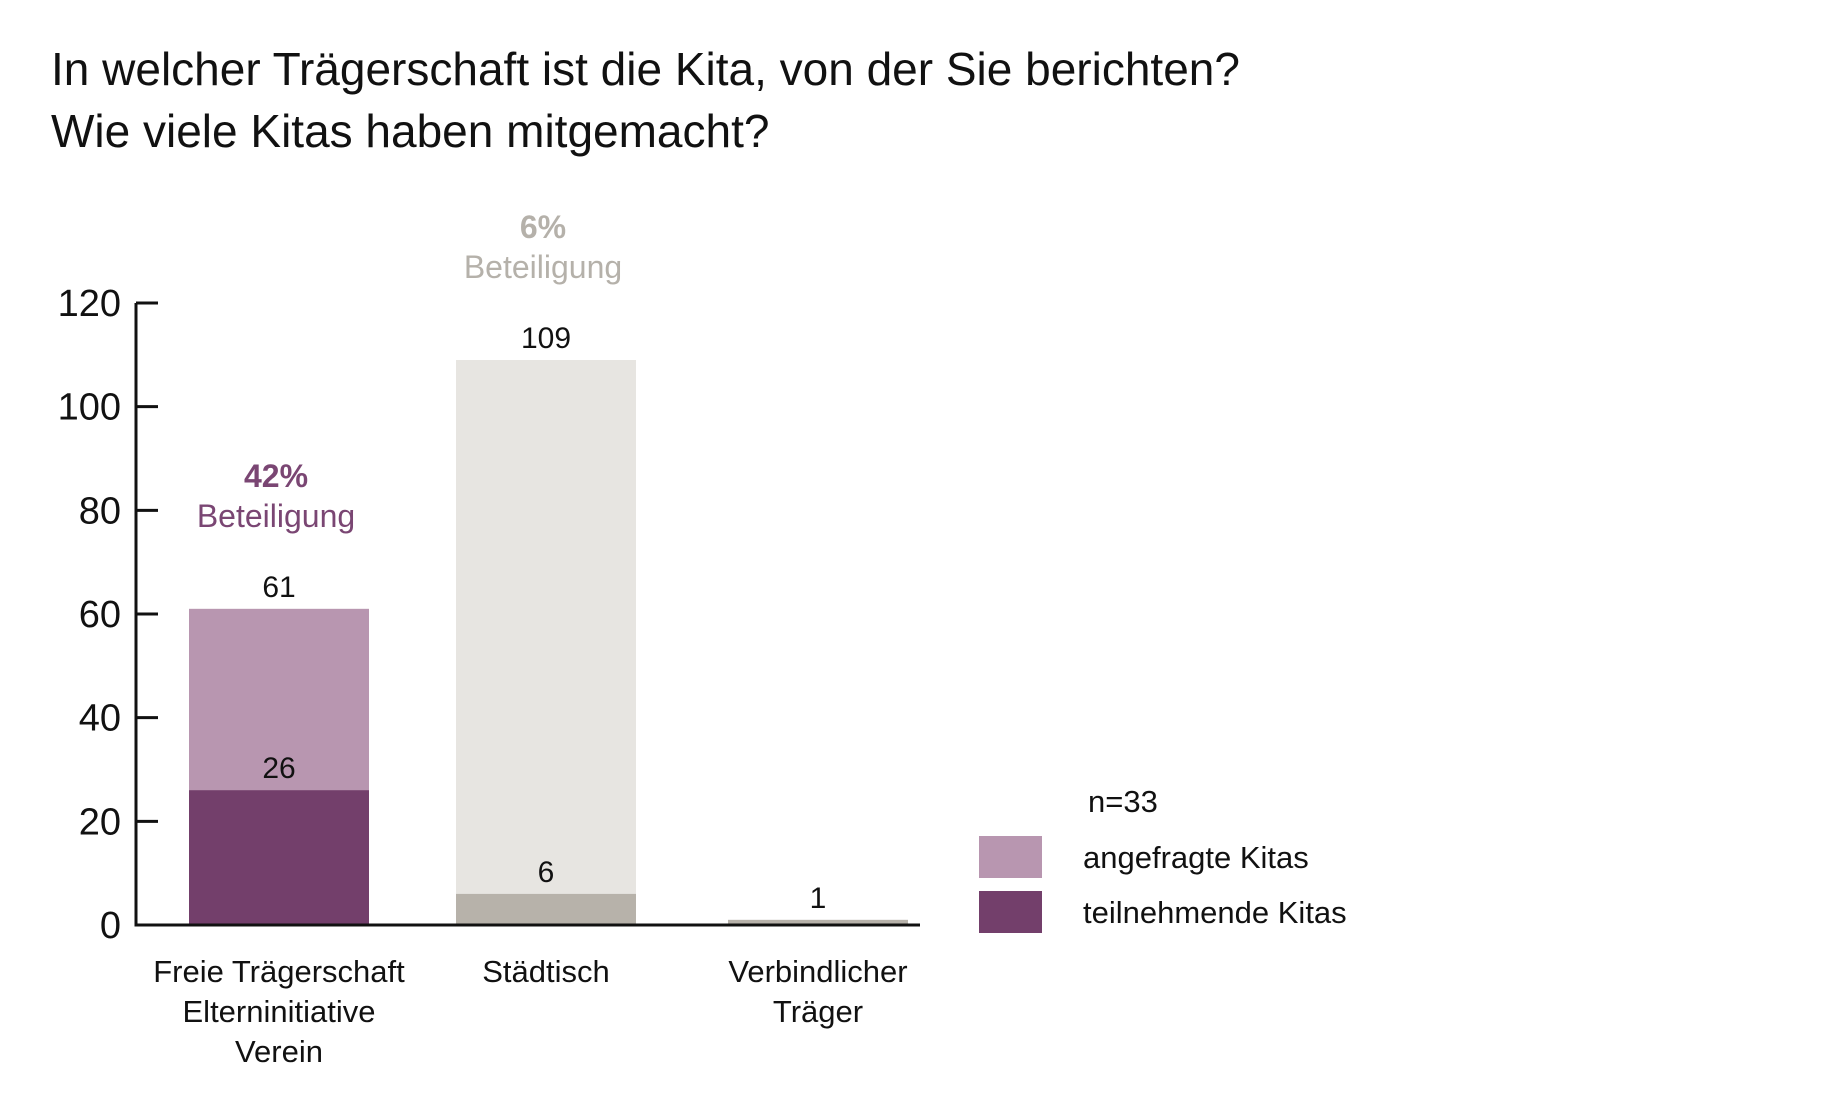 The height and width of the screenshot is (1093, 1834). I want to click on y-tick-label-100: 100, so click(89, 408).